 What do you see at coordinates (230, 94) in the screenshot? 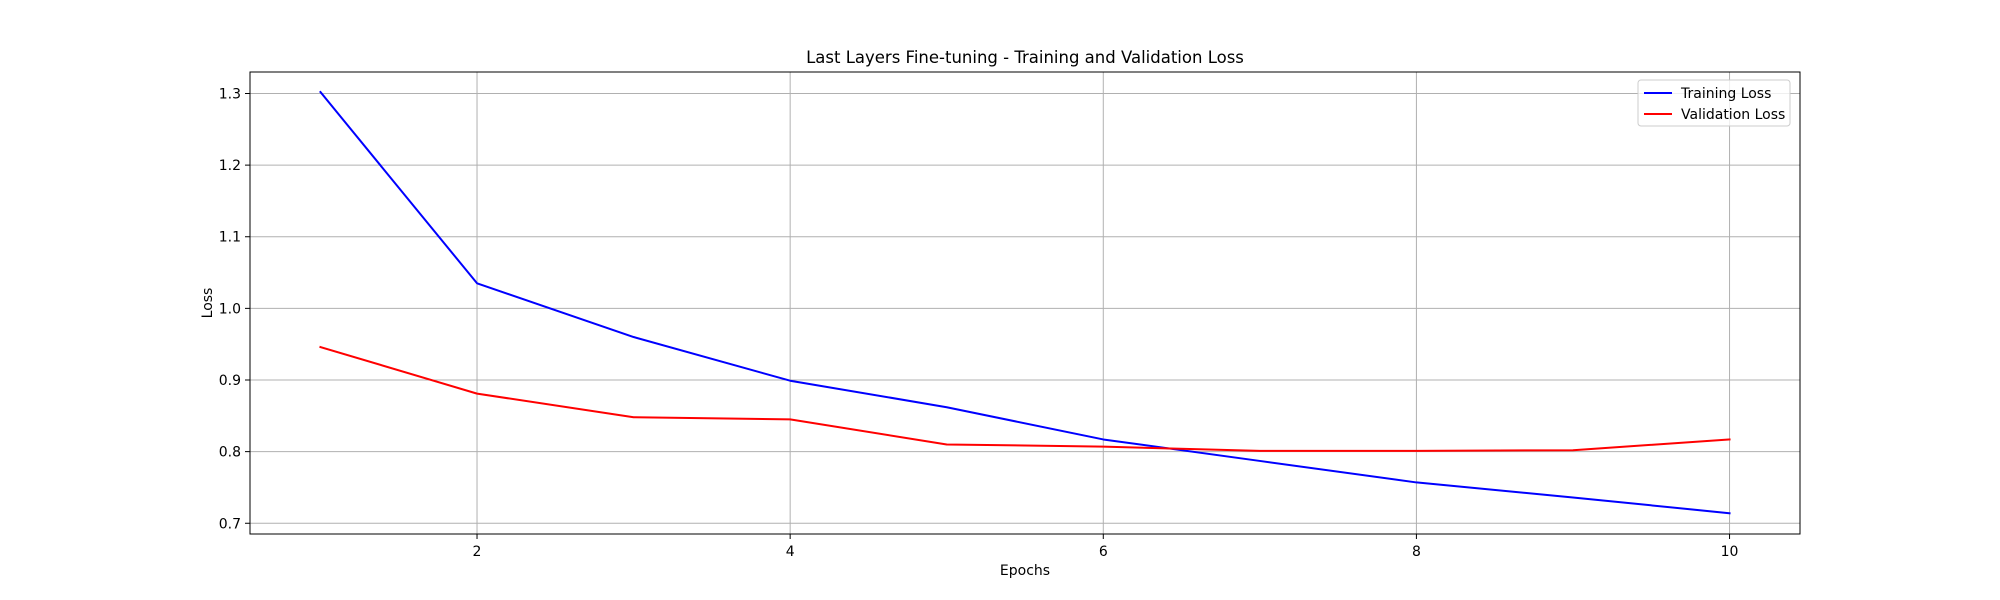
I see `y-tick-label: 1.3` at bounding box center [230, 94].